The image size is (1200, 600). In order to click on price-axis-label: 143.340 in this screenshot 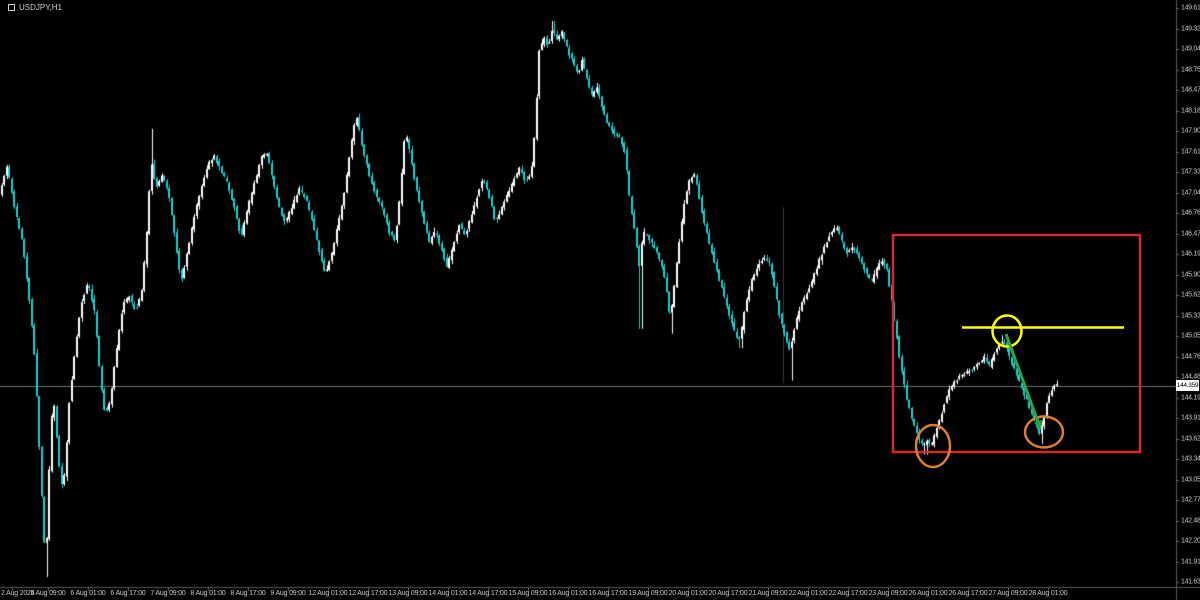, I will do `click(1190, 459)`.